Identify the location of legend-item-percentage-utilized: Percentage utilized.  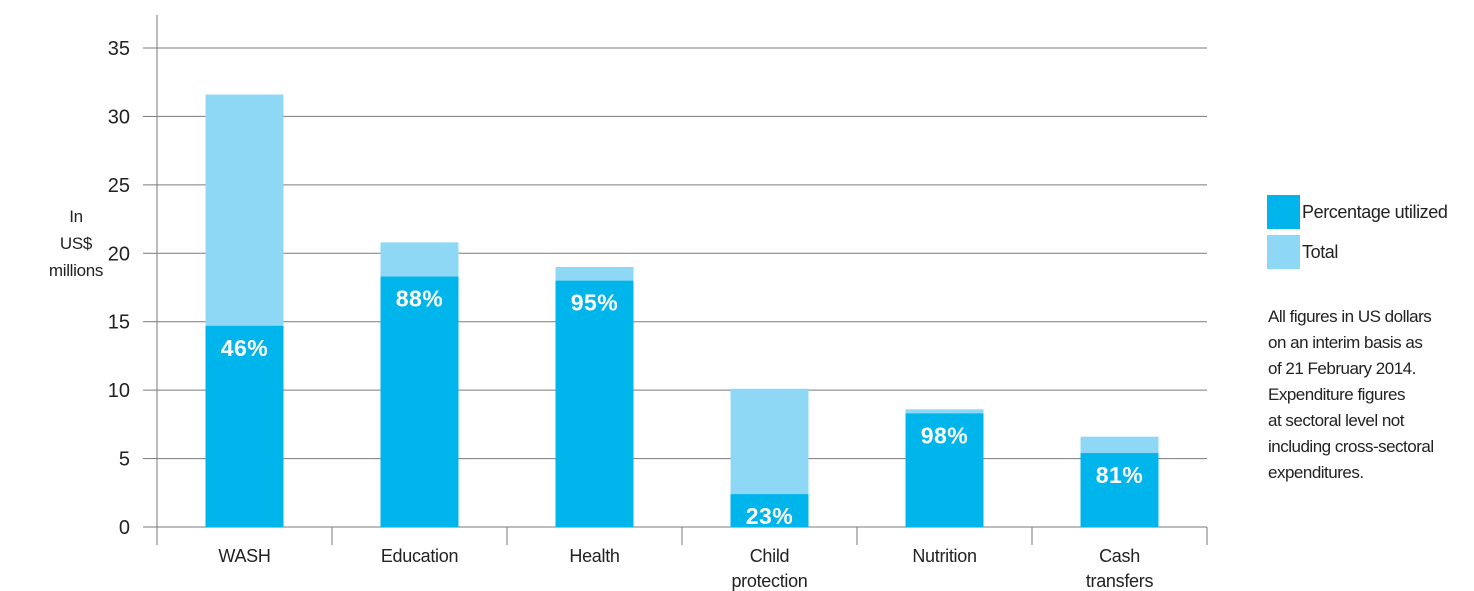
(1370, 212).